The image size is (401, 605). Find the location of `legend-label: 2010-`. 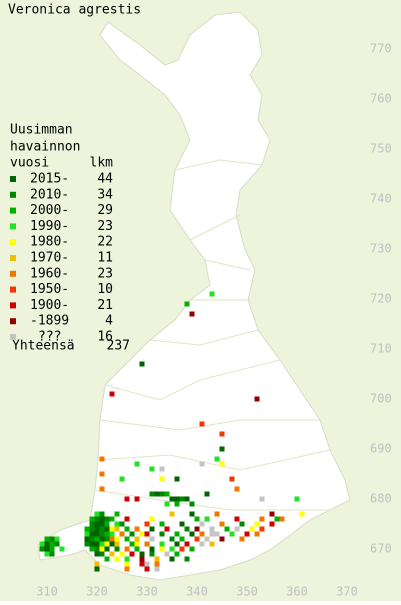

legend-label: 2010- is located at coordinates (49, 194).